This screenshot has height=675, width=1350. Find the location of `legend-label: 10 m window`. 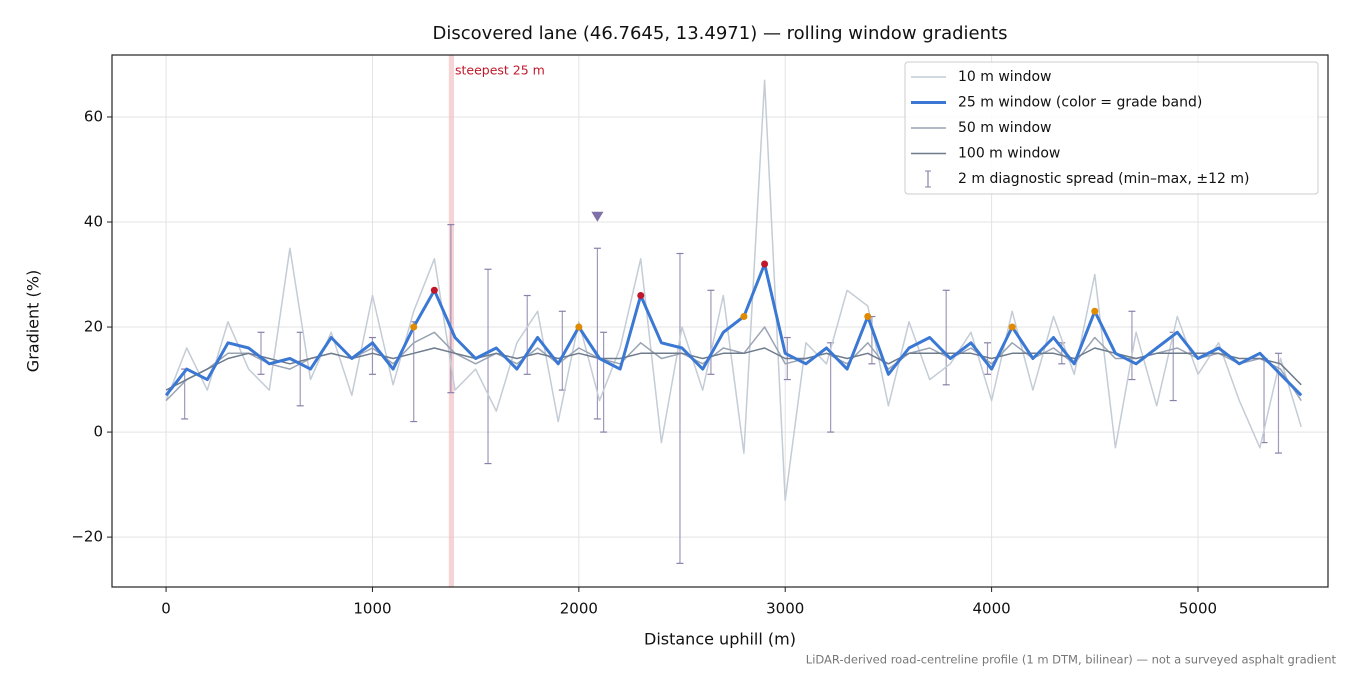

legend-label: 10 m window is located at coordinates (1004, 77).